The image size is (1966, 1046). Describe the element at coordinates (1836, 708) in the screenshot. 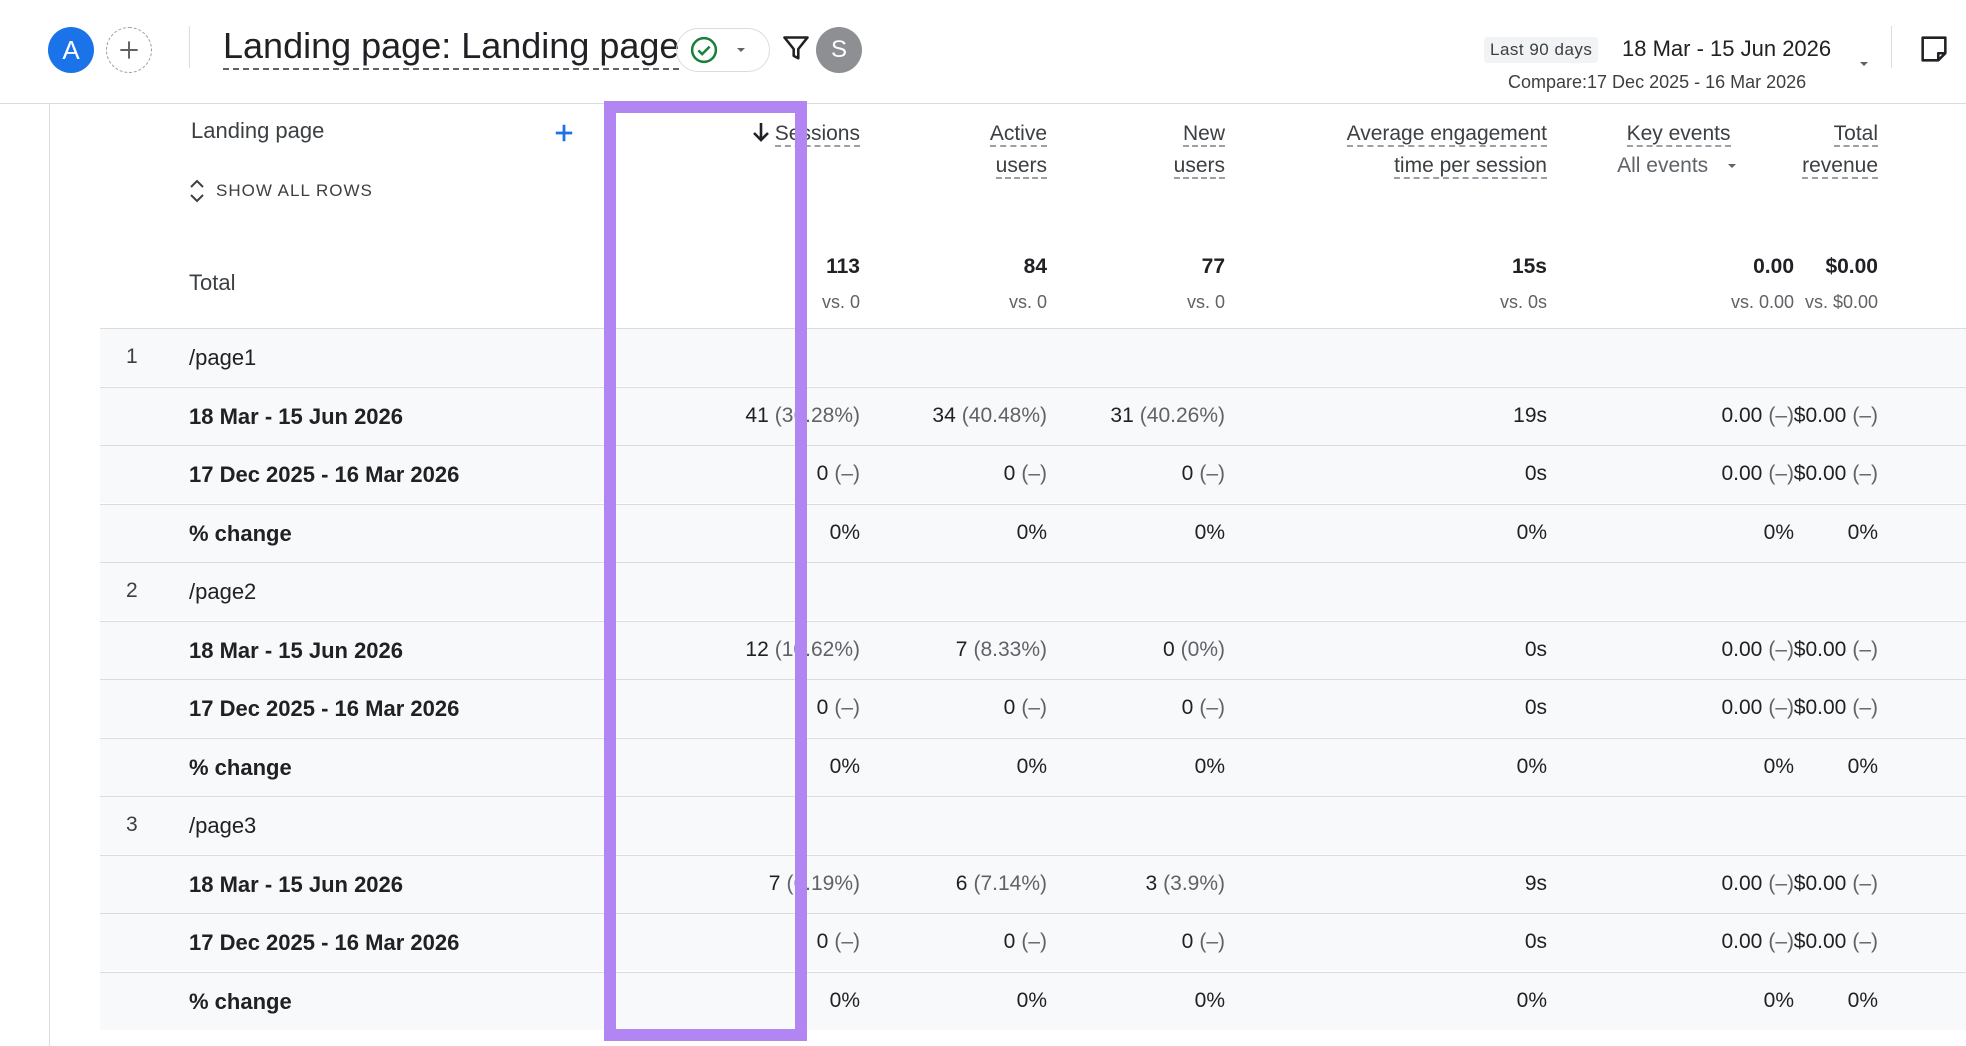

I see `cell-total-revenue: $0.00 (–)` at that location.